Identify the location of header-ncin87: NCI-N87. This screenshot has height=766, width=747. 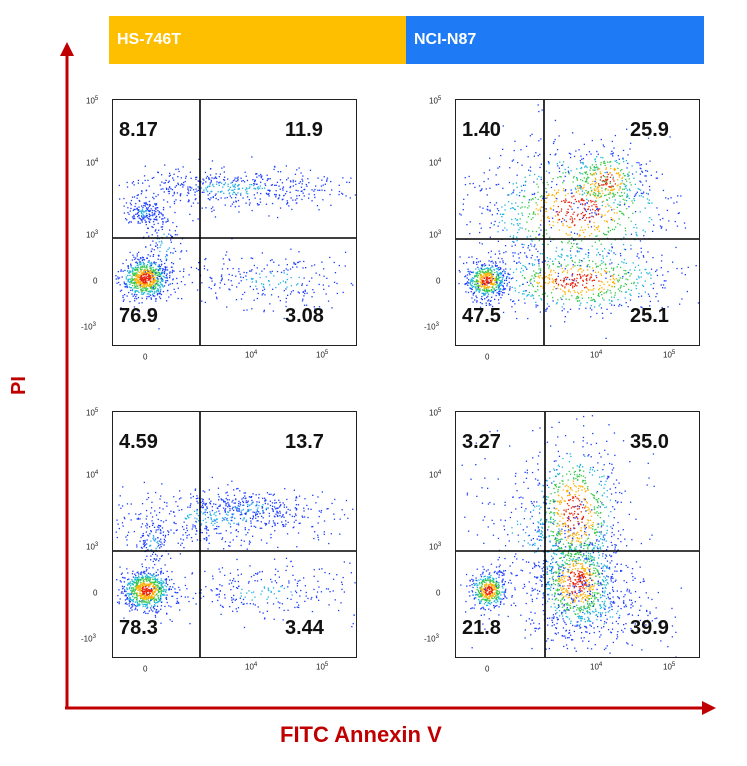
(555, 40).